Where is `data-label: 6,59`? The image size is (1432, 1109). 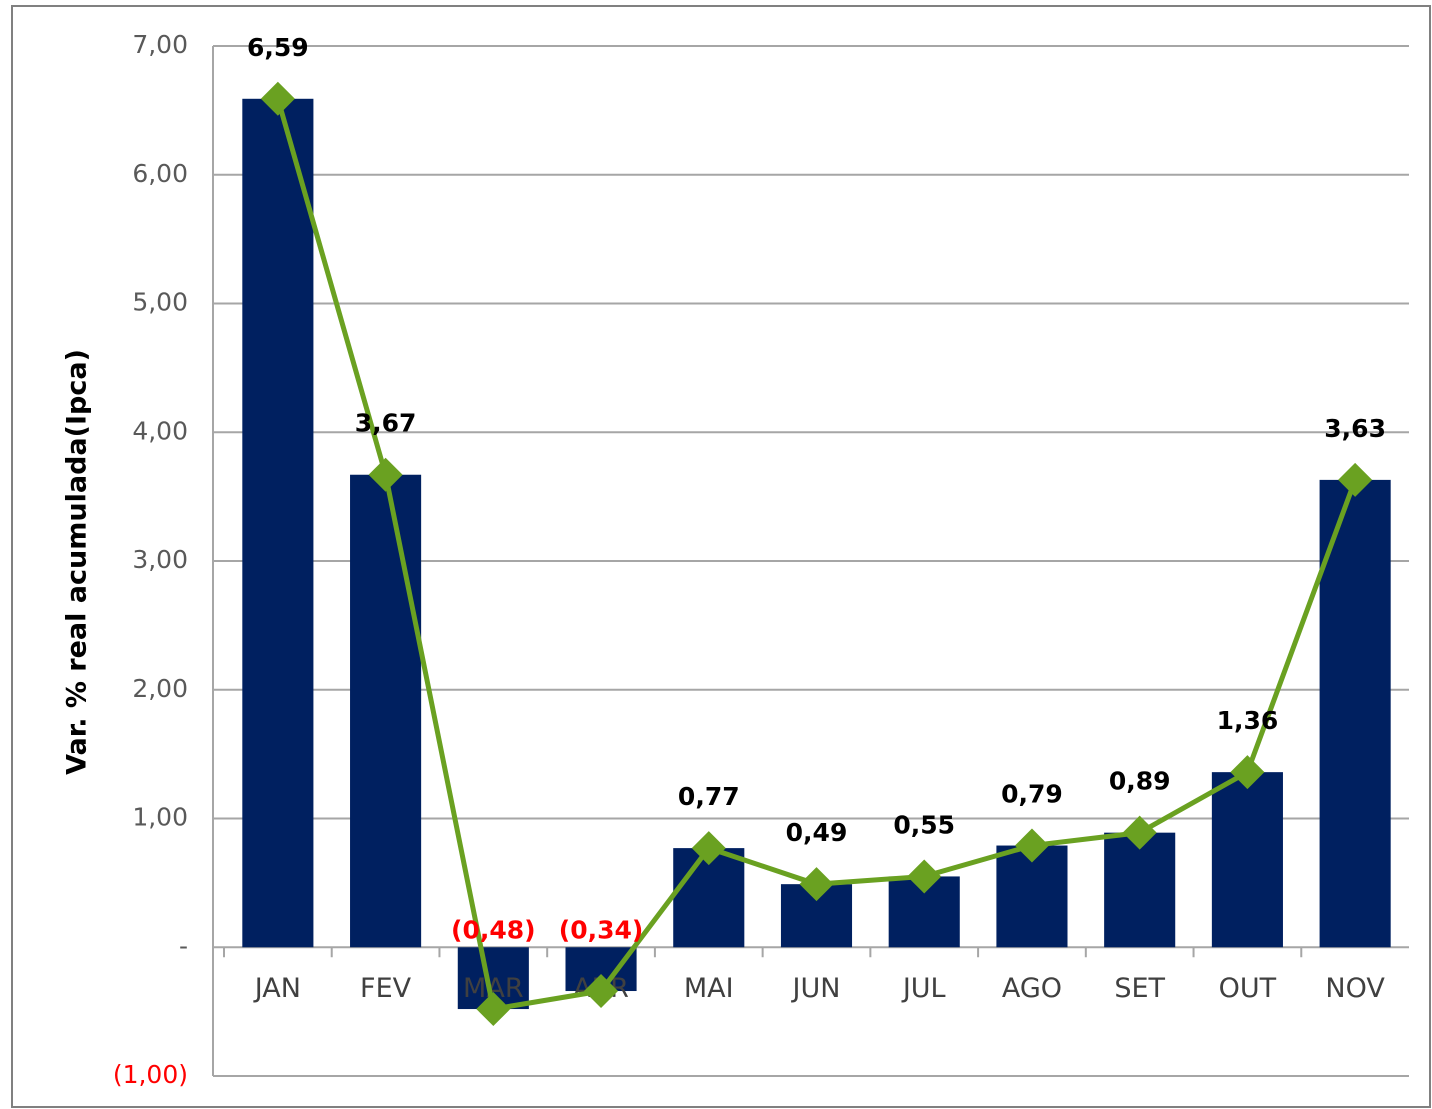
data-label: 6,59 is located at coordinates (278, 47).